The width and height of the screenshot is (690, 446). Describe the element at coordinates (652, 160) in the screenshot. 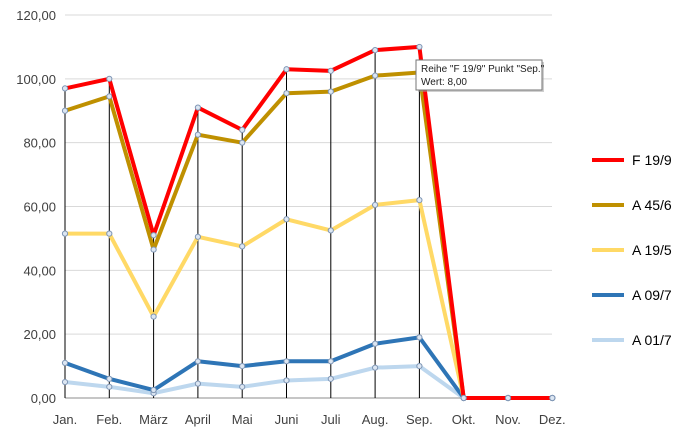

I see `legend-entry-label: F 19/9` at that location.